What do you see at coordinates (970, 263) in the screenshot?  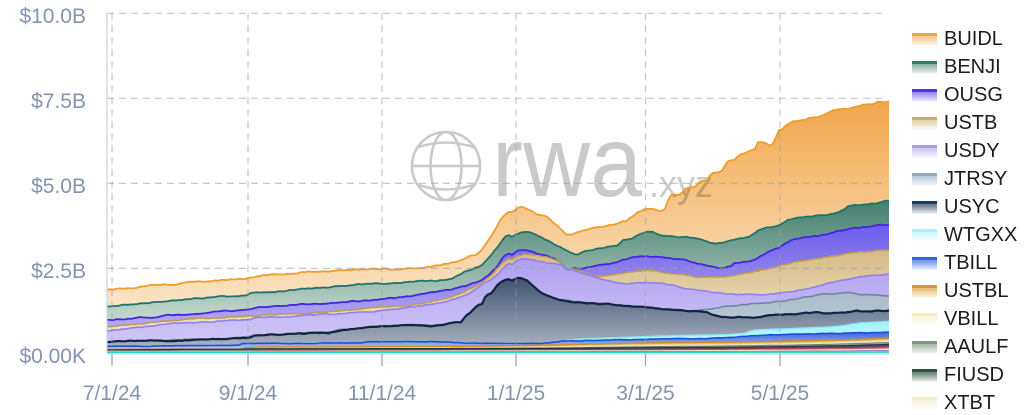 I see `svg-text: TBILL` at bounding box center [970, 263].